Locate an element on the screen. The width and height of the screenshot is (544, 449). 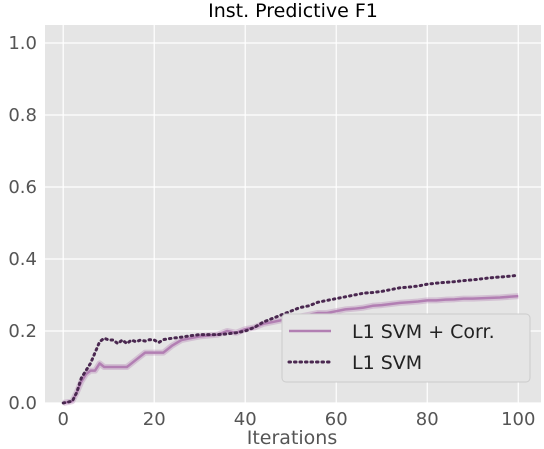
y-tick-label: 0.0 is located at coordinates (22, 403).